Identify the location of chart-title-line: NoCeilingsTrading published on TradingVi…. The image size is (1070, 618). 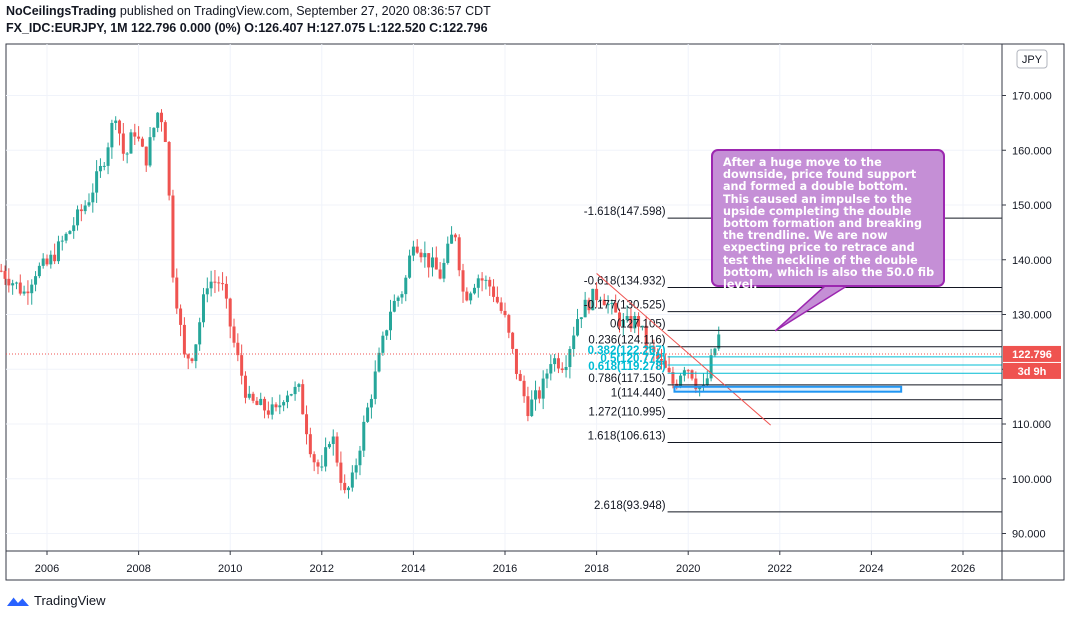
(248, 11).